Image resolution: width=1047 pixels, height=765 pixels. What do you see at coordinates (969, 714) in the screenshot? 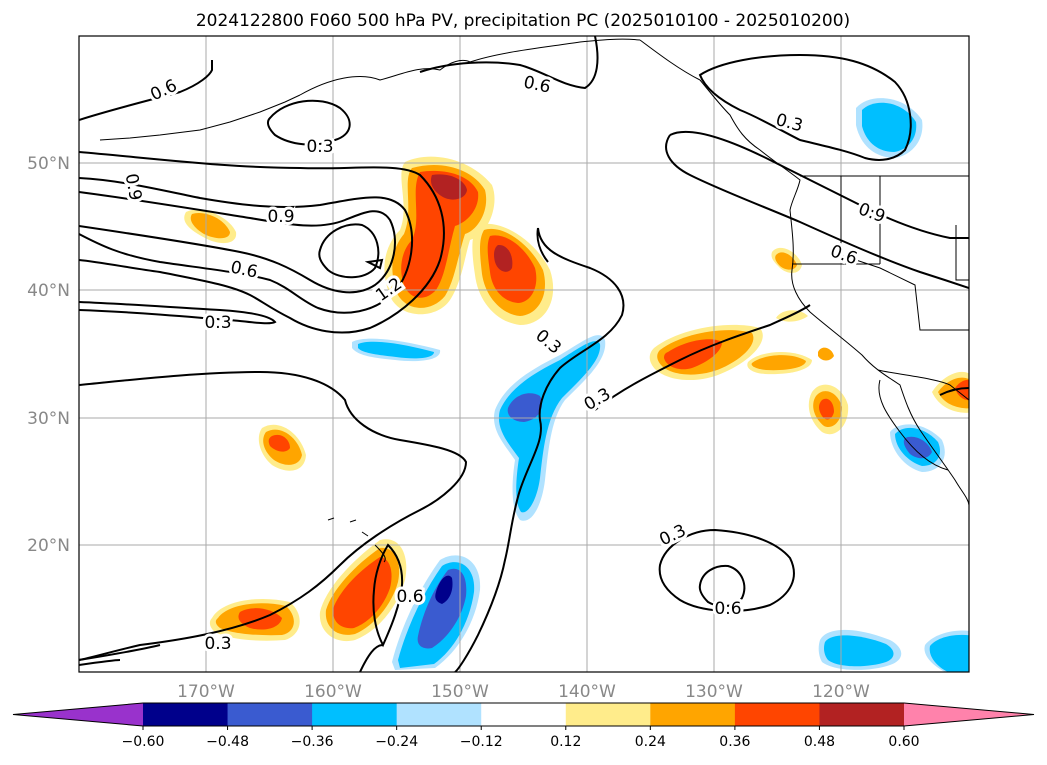
I see `colorbar-extend-high` at bounding box center [969, 714].